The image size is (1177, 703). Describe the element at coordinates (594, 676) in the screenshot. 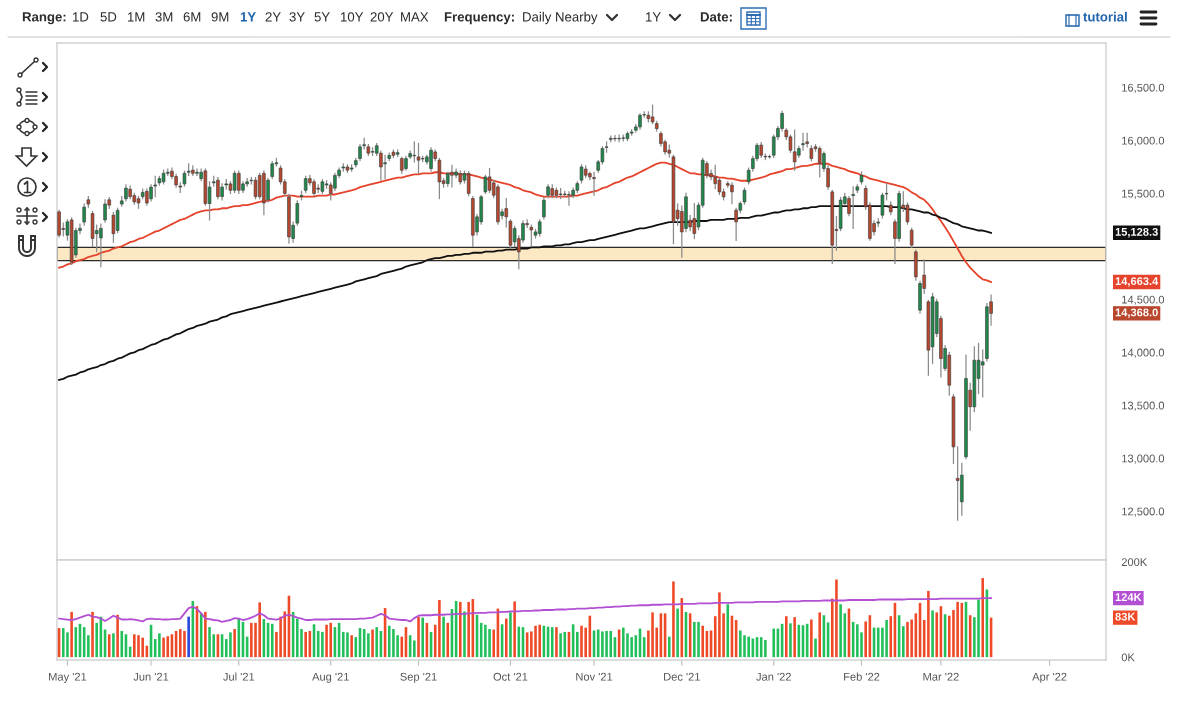

I see `x-tick-label: Nov '21` at that location.